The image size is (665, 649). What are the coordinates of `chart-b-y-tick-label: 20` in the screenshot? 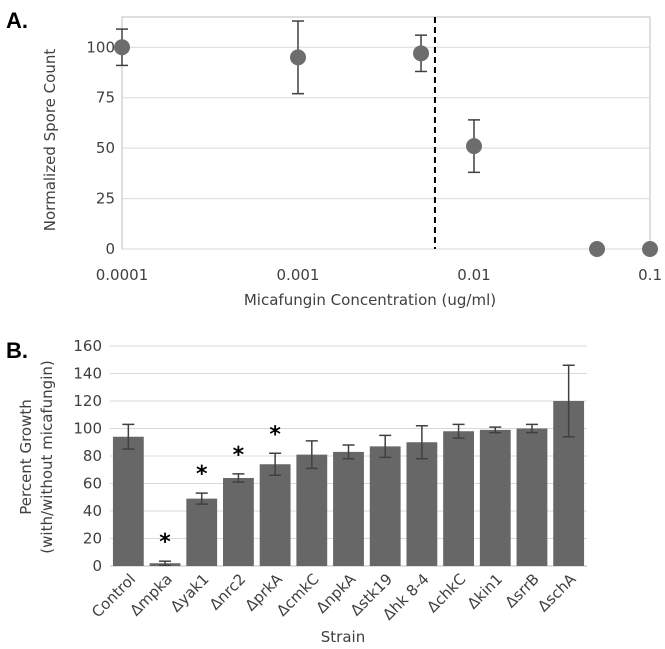 It's located at (92, 539).